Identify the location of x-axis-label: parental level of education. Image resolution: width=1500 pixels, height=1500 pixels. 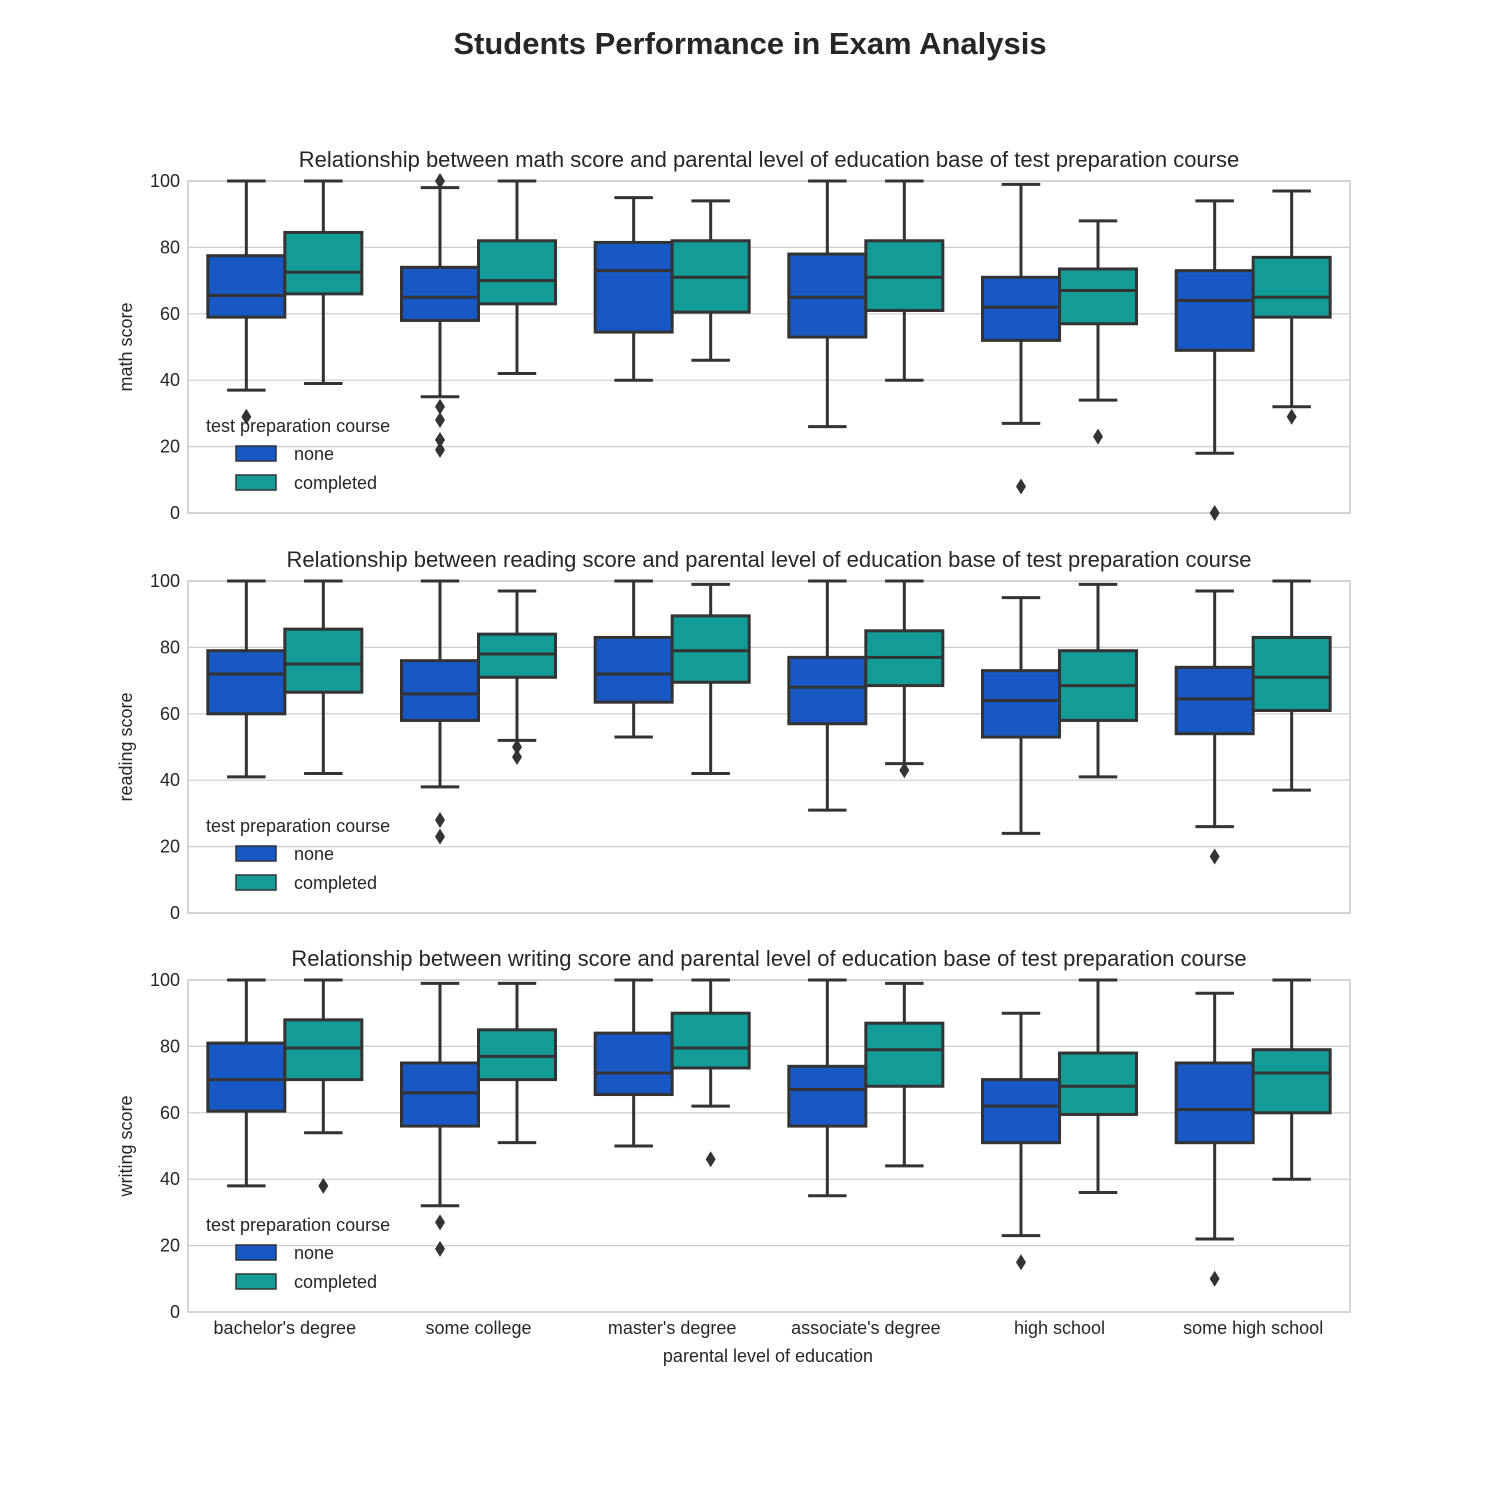
(768, 1356).